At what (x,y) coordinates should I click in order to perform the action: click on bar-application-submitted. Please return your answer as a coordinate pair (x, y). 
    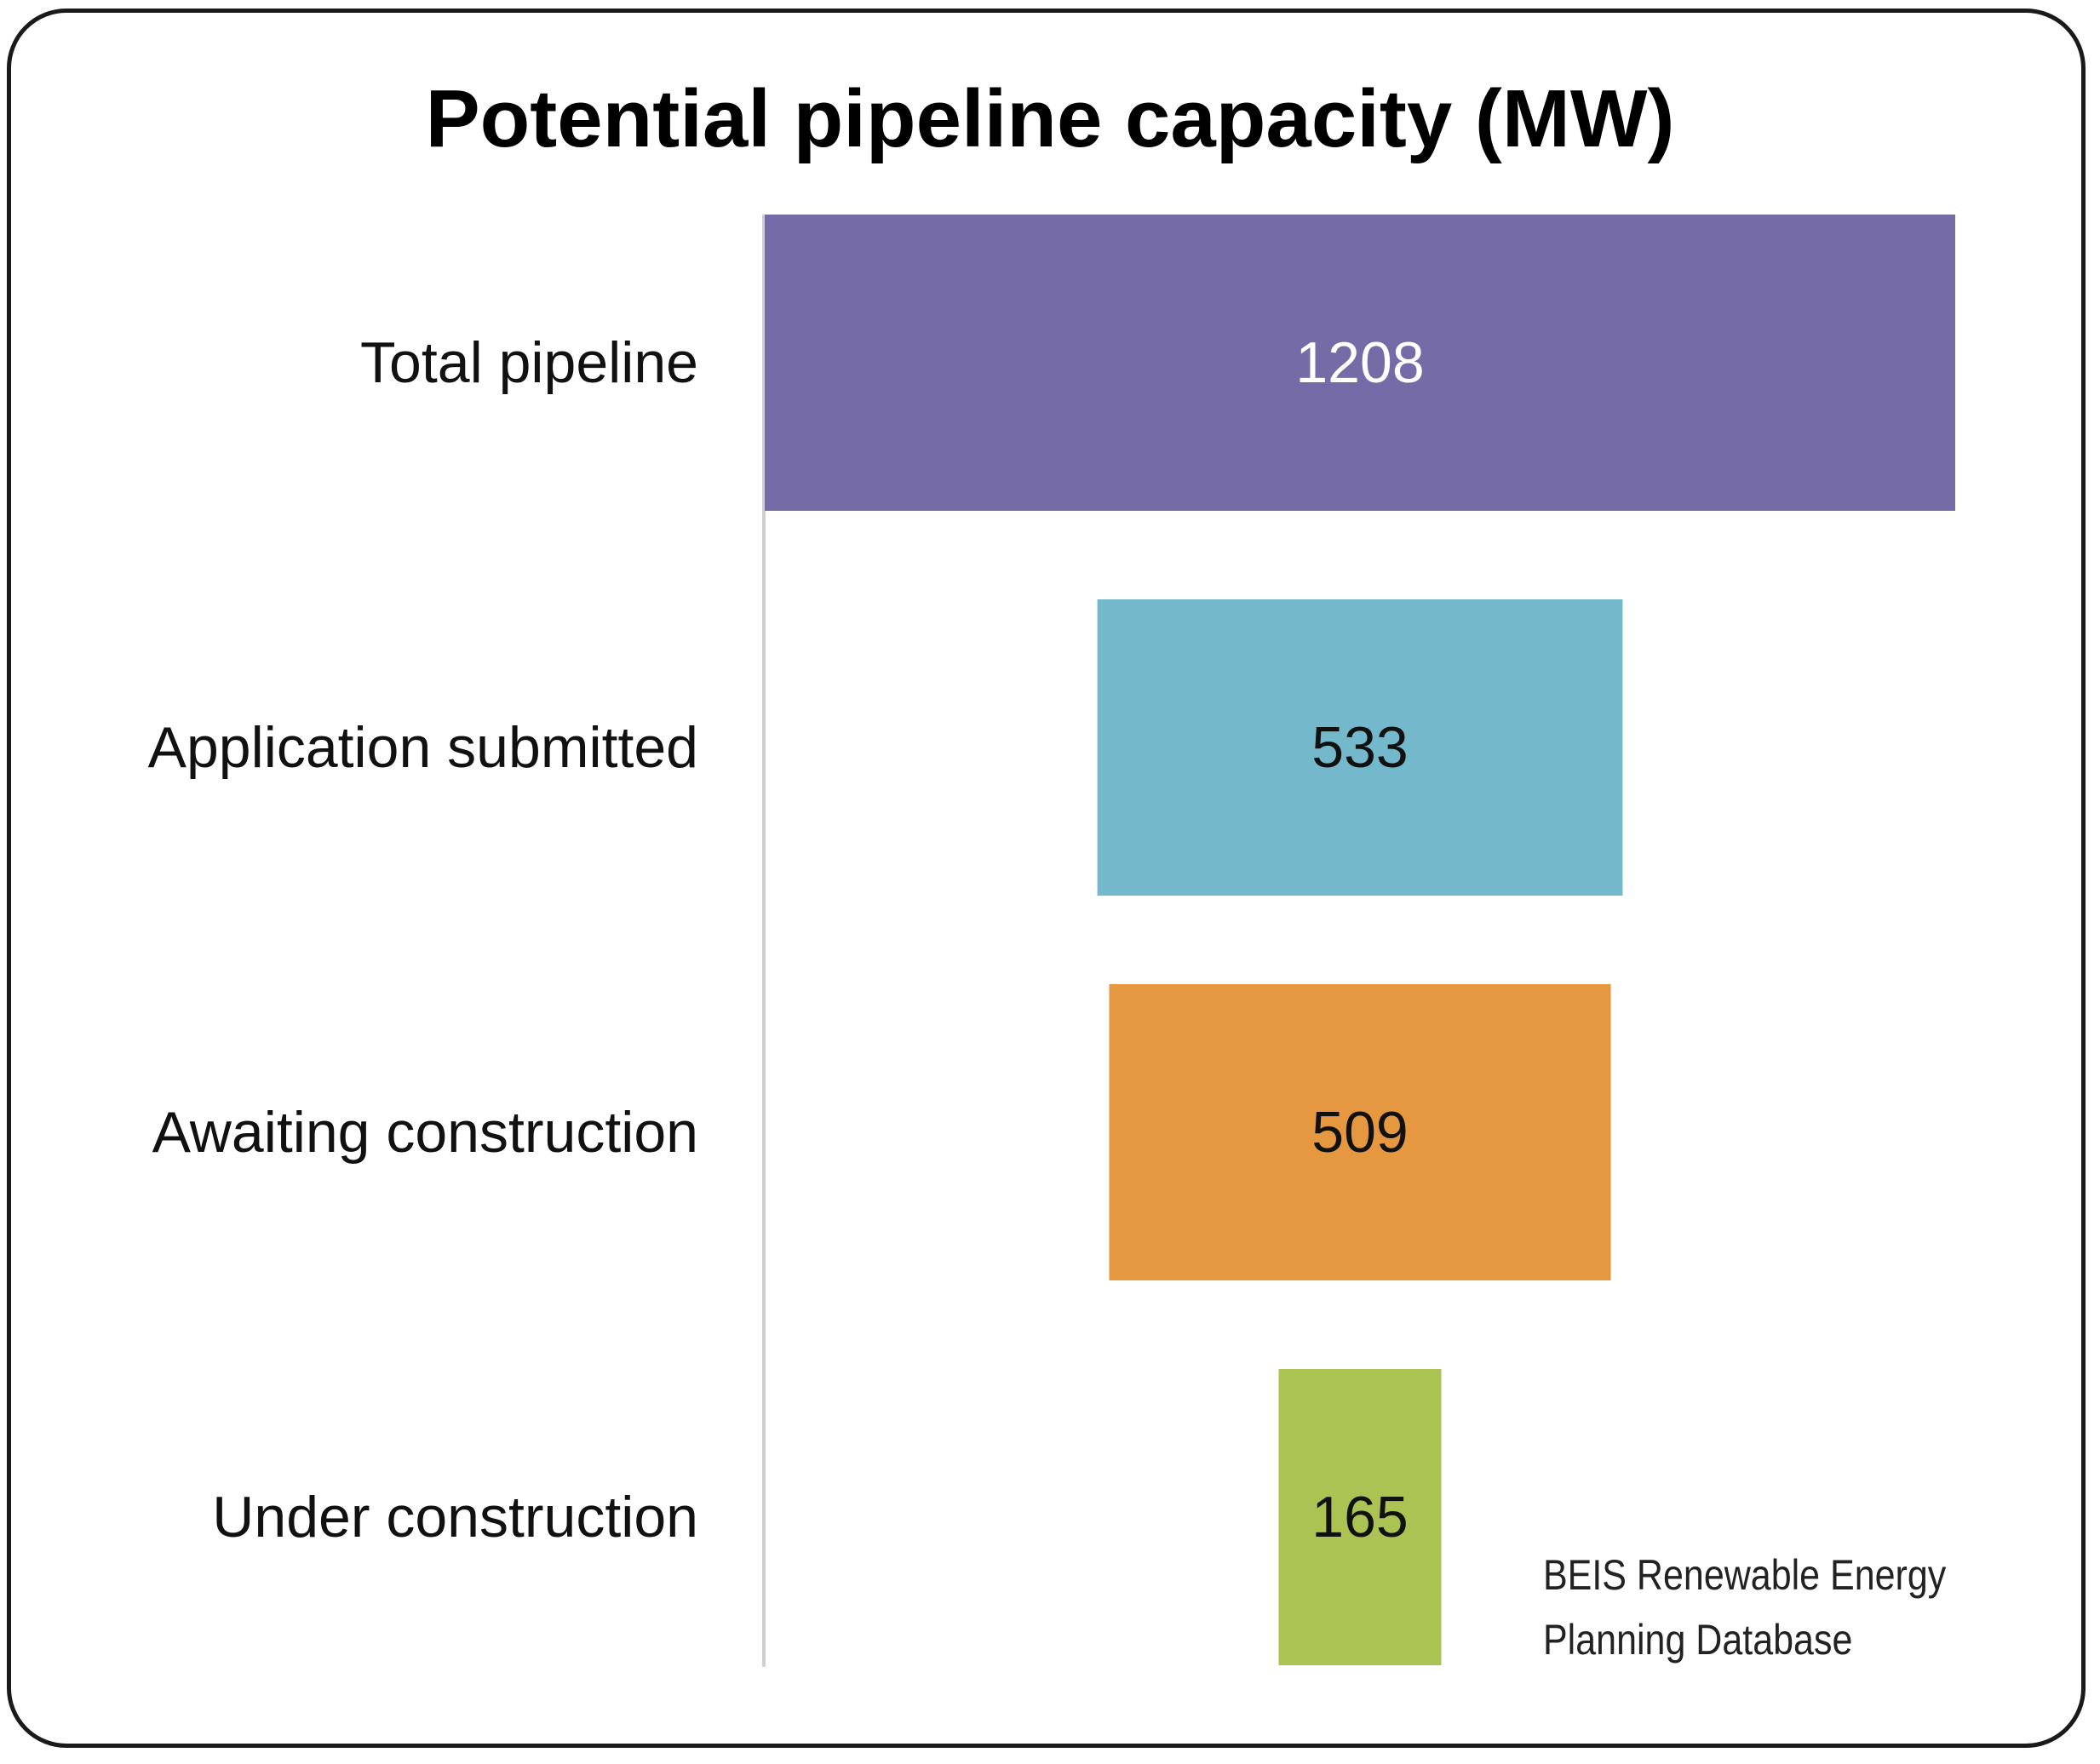
    Looking at the image, I should click on (1360, 747).